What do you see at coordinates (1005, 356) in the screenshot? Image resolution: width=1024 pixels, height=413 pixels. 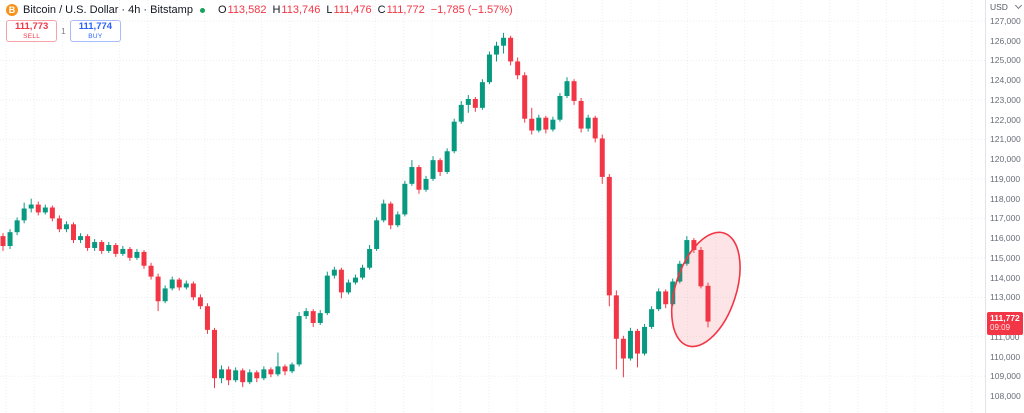 I see `price-tick-label: 110,000` at bounding box center [1005, 356].